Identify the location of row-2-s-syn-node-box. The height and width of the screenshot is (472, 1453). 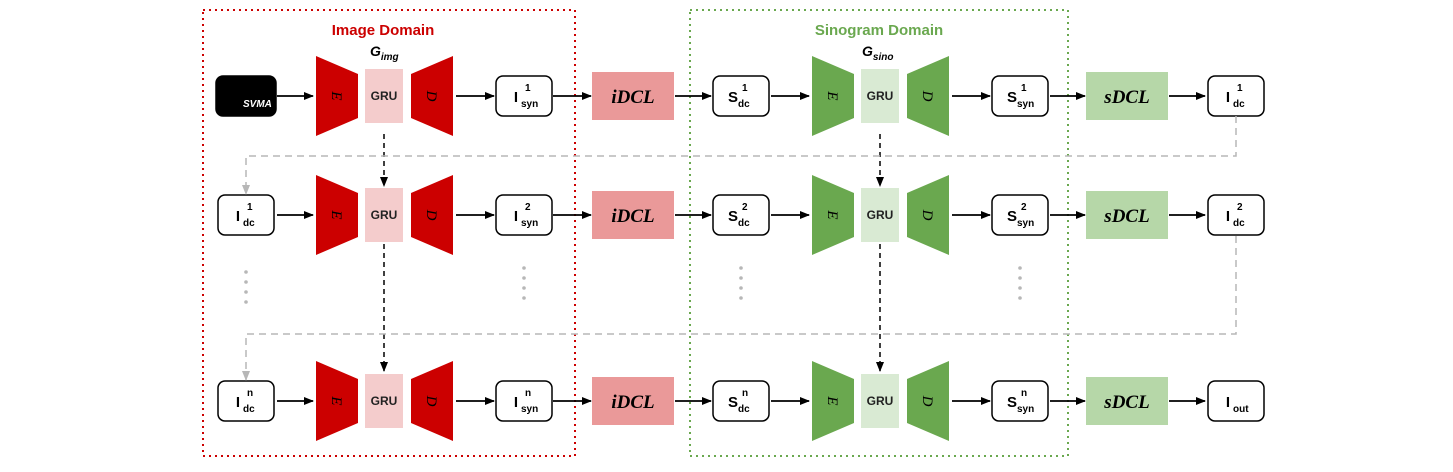
(1020, 215).